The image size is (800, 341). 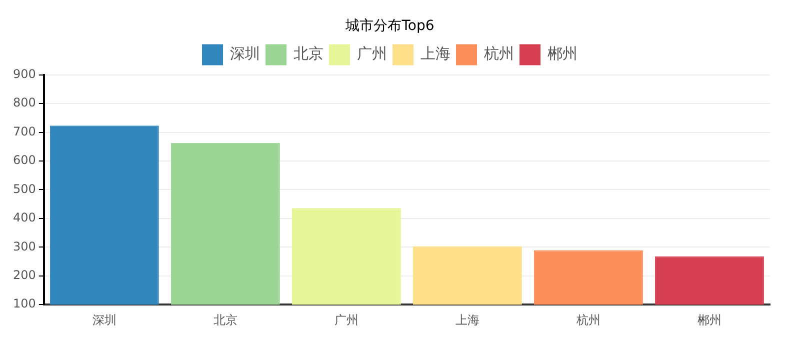 What do you see at coordinates (587, 319) in the screenshot?
I see `x-tick-label: 杭州` at bounding box center [587, 319].